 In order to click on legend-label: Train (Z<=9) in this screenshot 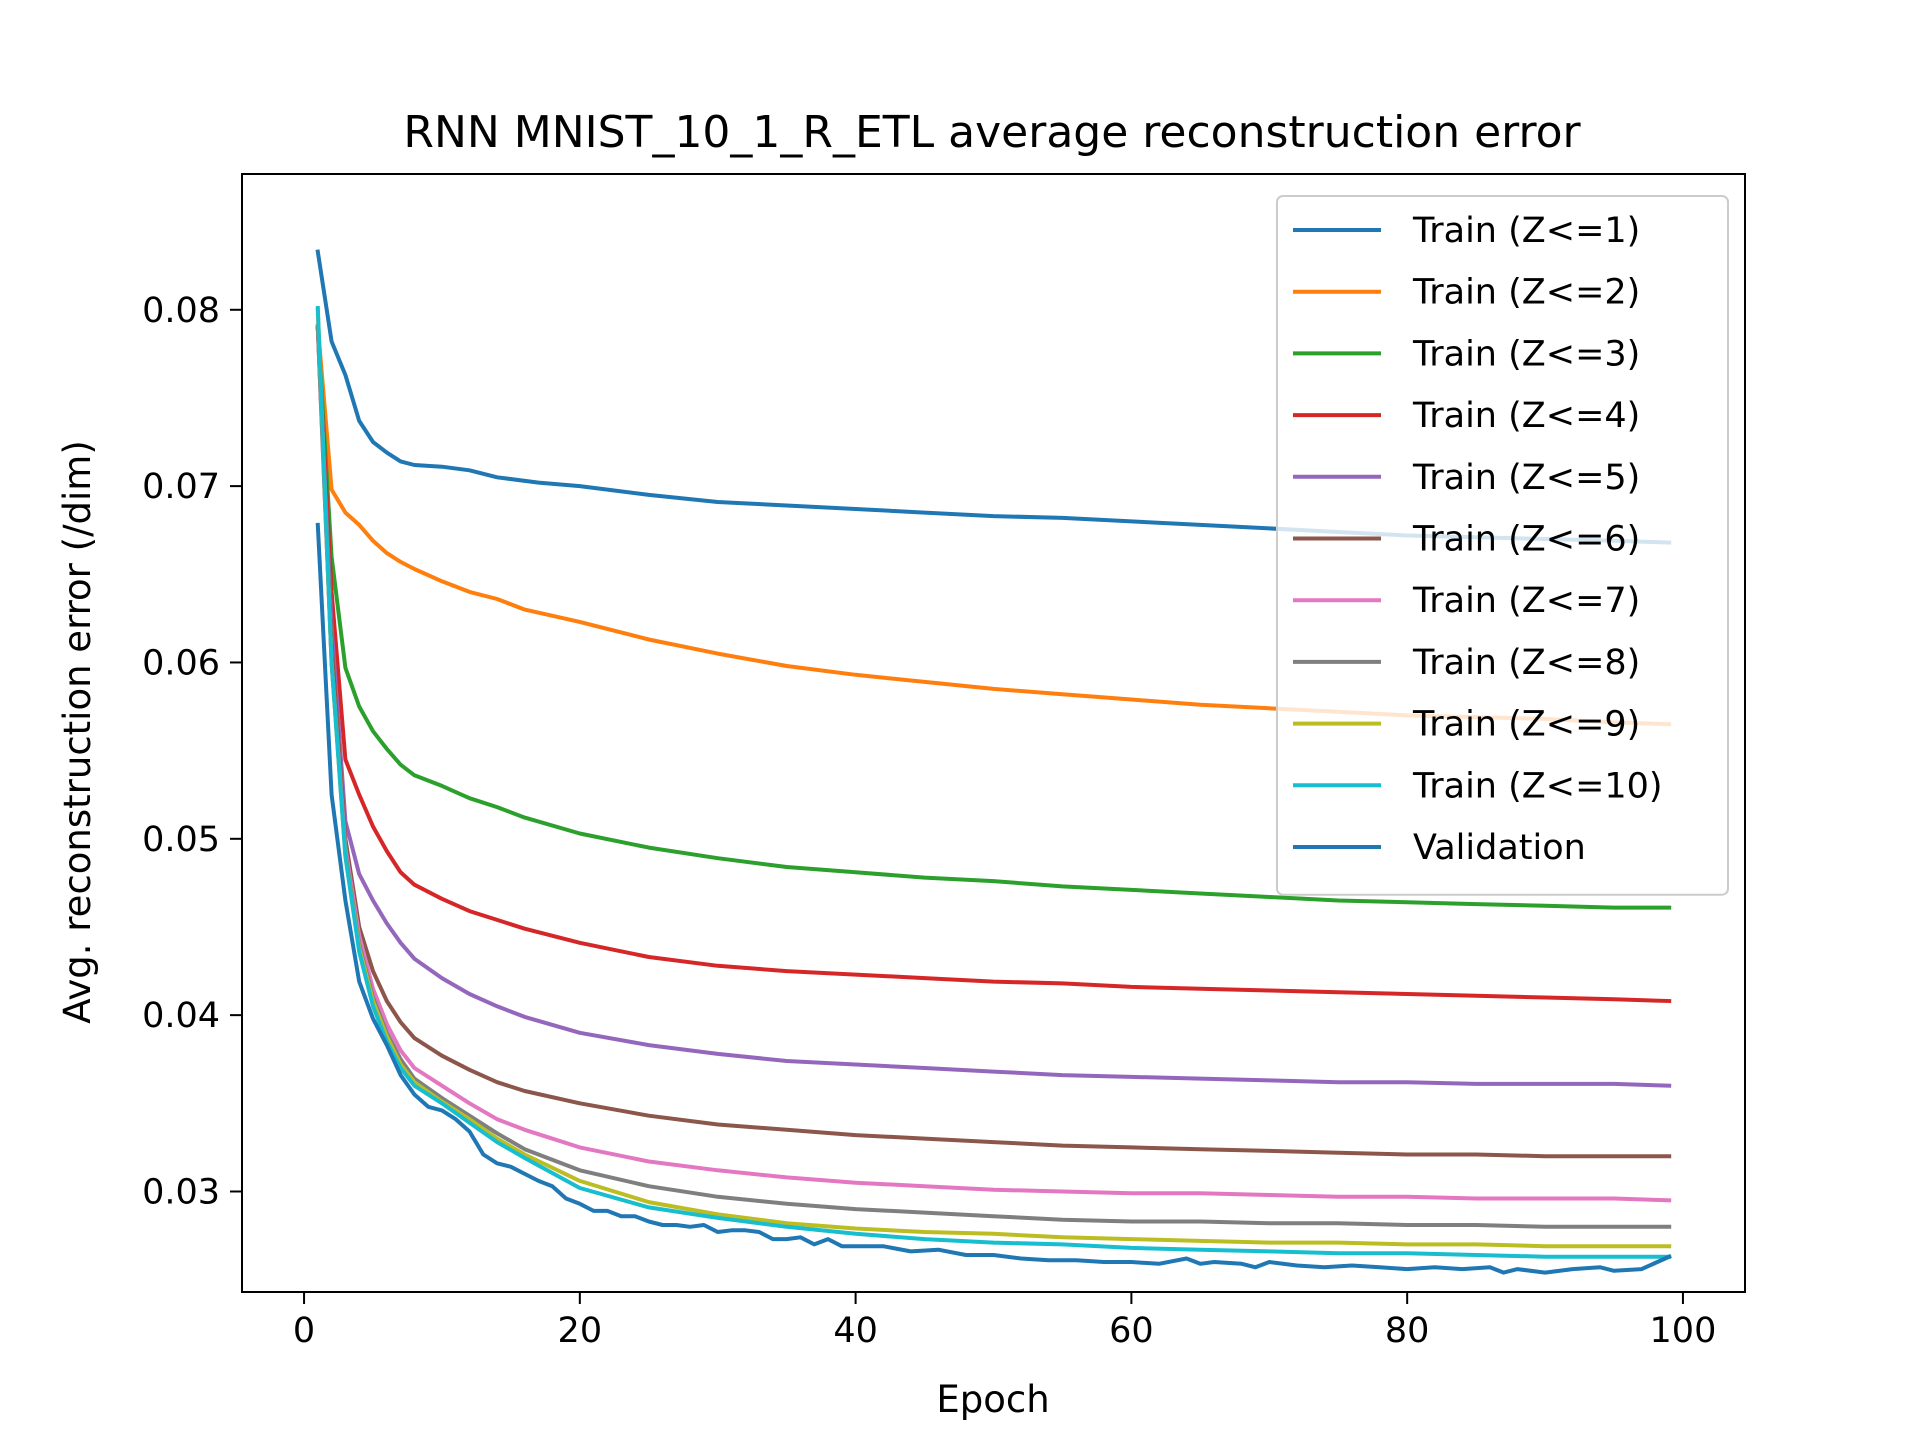, I will do `click(1526, 725)`.